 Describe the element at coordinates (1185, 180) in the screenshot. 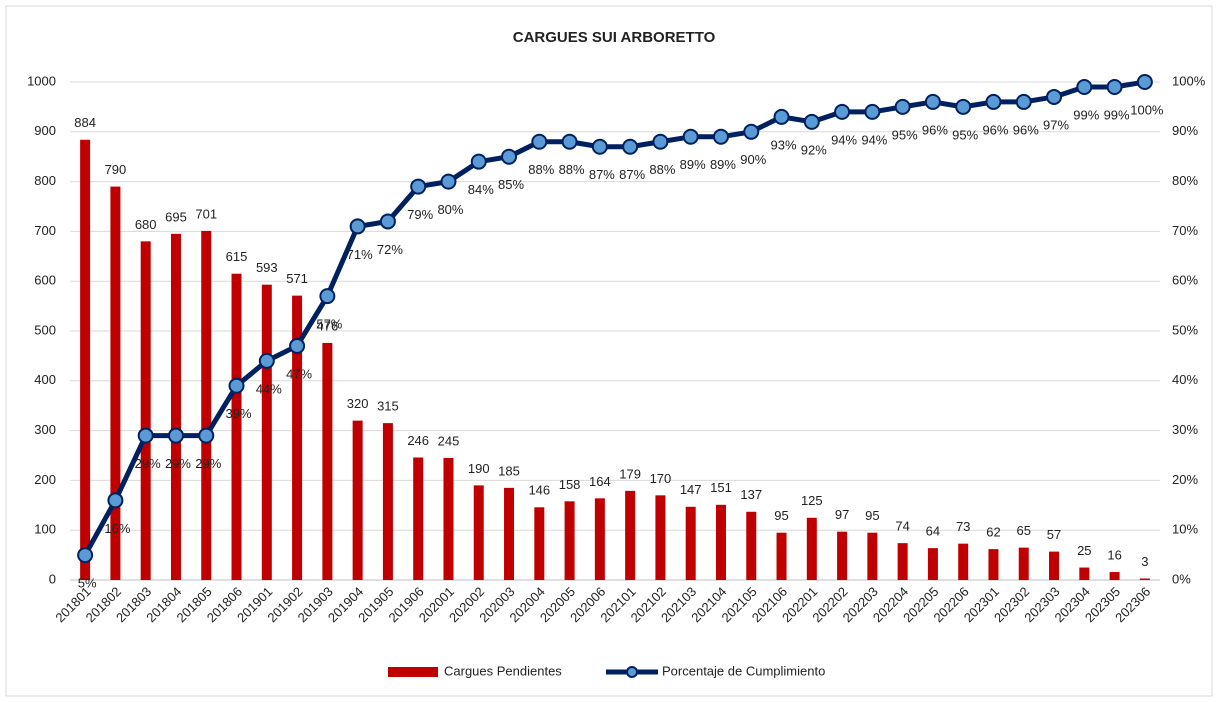

I see `y2-tick-label: 80%` at that location.